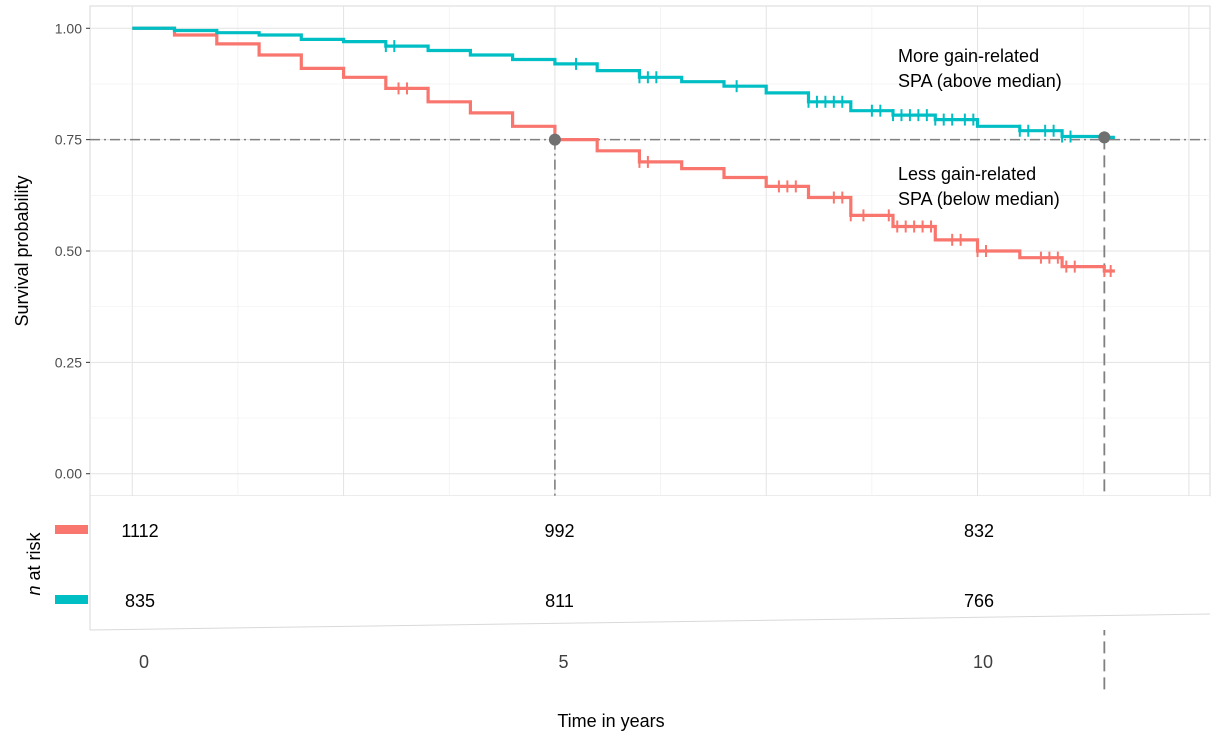 The width and height of the screenshot is (1211, 737). I want to click on risk-row-swatch-less, so click(71, 529).